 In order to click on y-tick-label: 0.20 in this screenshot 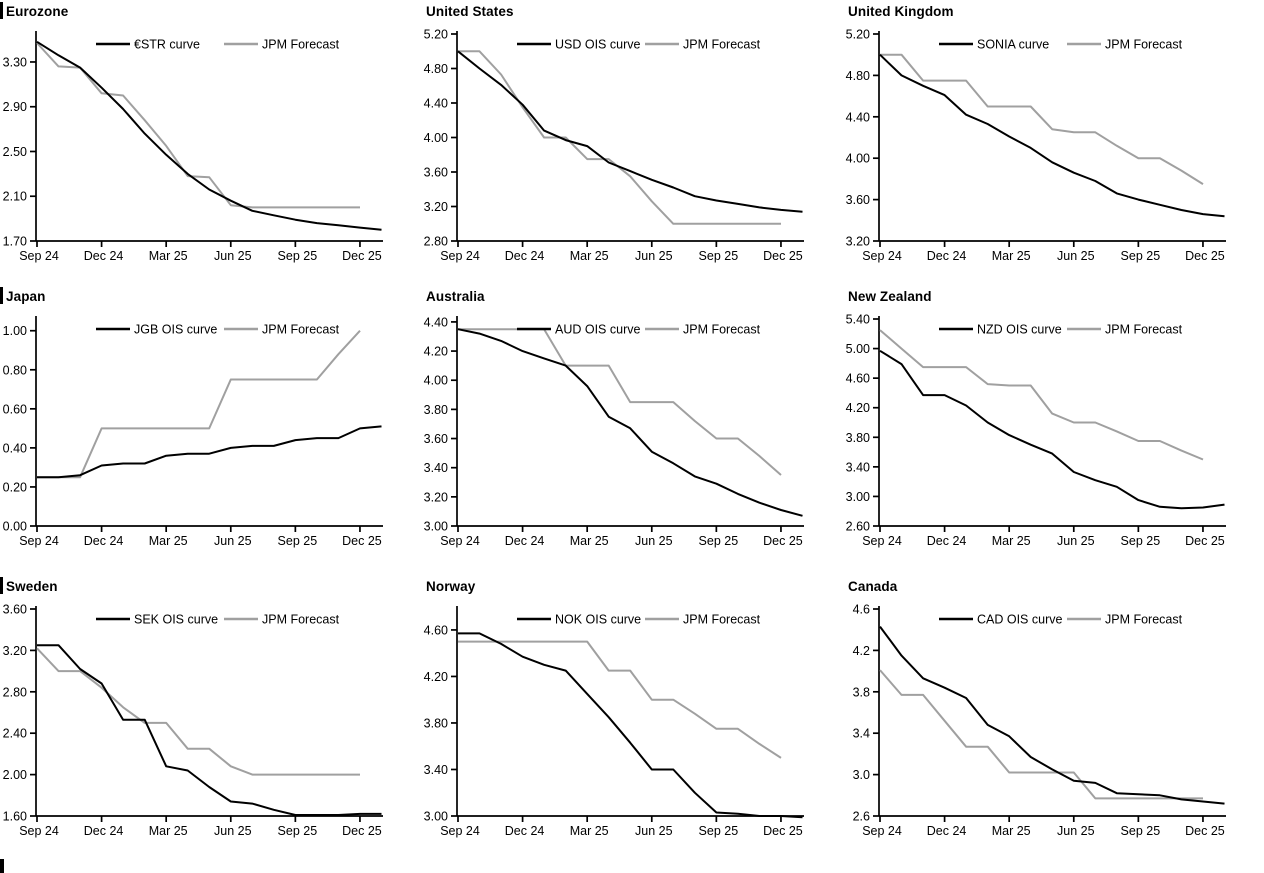, I will do `click(15, 487)`.